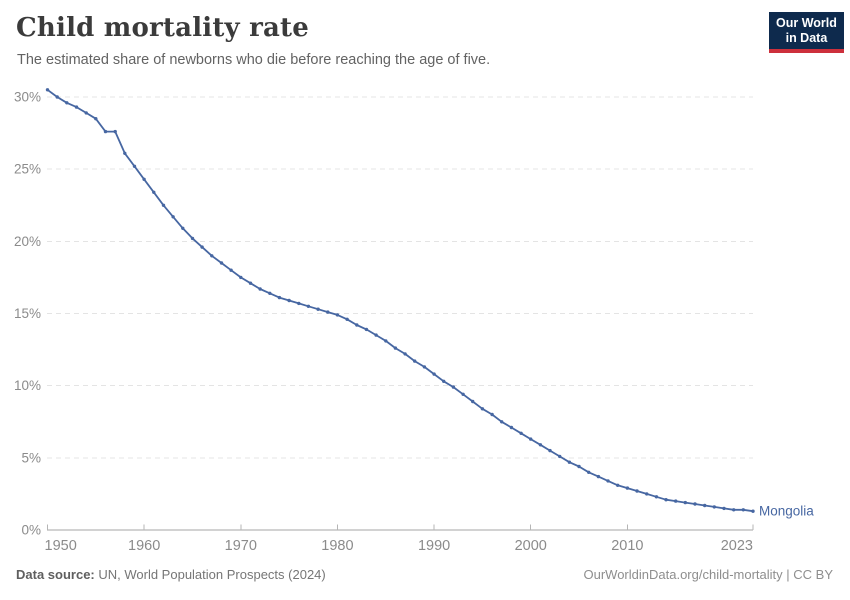 The image size is (850, 600). I want to click on data-point-2017, so click(695, 504).